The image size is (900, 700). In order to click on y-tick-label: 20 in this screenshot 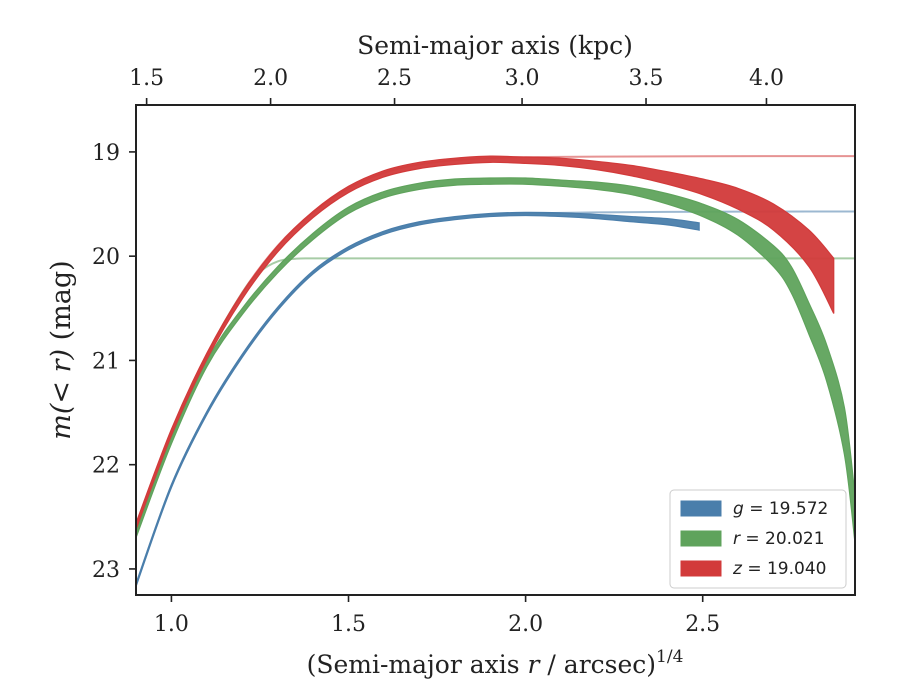, I will do `click(106, 257)`.